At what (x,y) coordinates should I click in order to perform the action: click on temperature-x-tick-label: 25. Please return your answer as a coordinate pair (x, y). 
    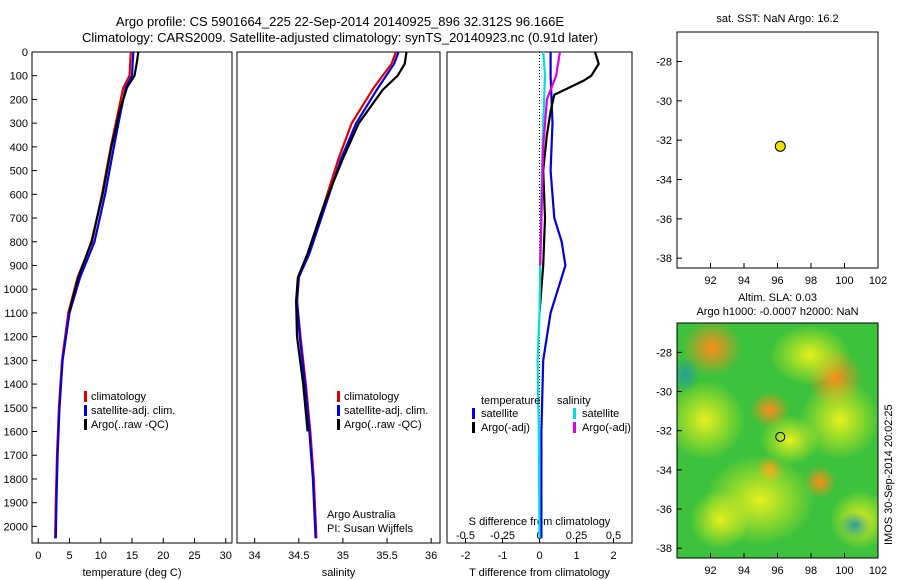
    Looking at the image, I should click on (194, 556).